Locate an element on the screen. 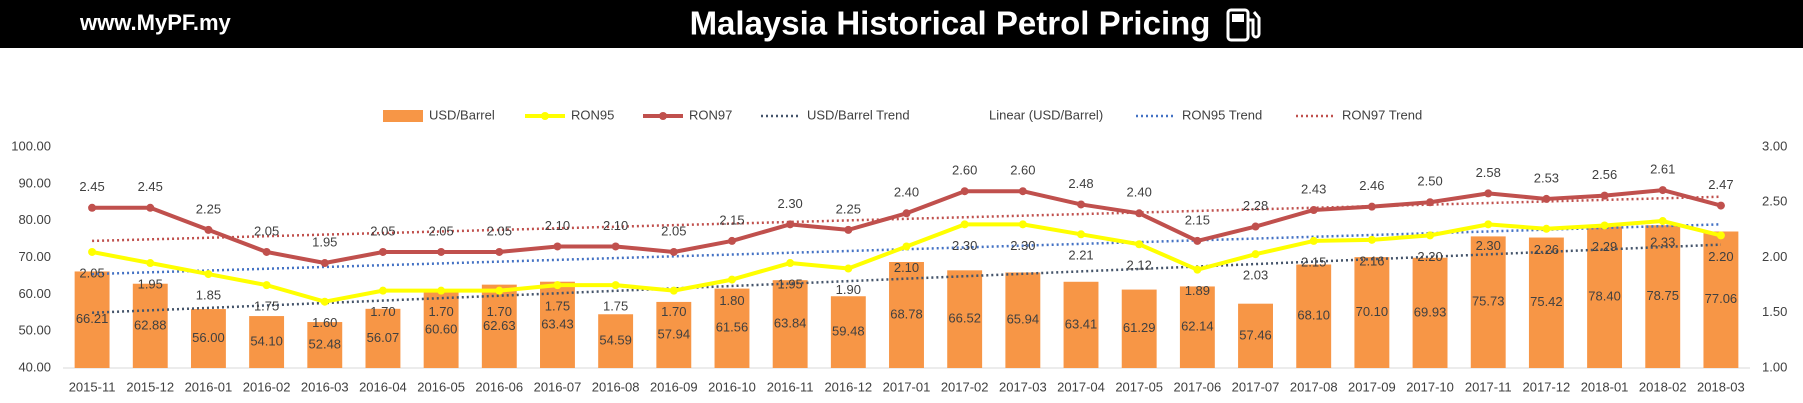 This screenshot has width=1803, height=403. y-tick-label: 50.00 is located at coordinates (34, 330).